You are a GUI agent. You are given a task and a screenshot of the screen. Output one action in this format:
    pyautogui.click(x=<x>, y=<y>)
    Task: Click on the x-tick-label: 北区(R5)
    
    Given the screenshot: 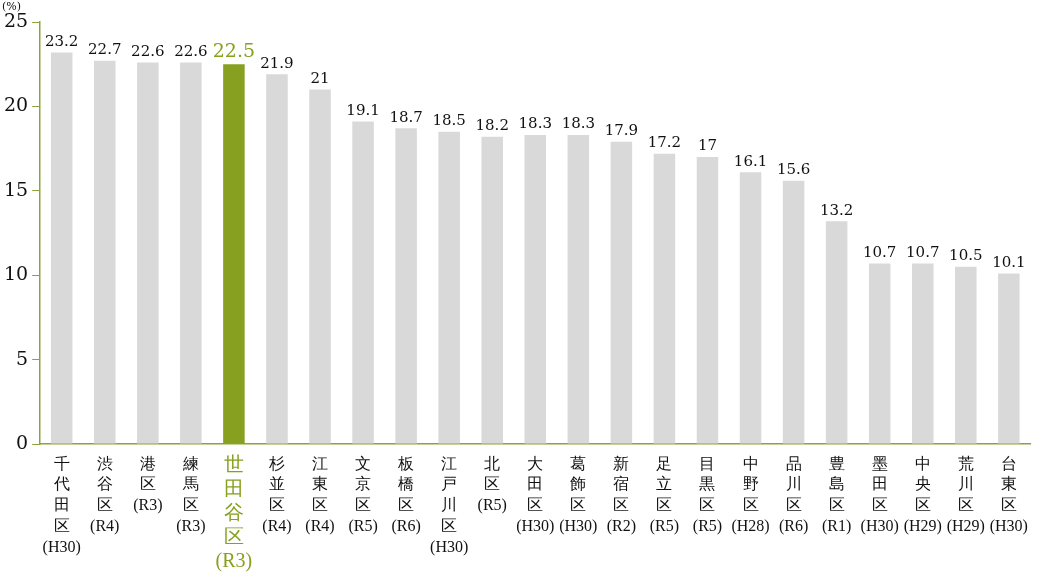 What is the action you would take?
    pyautogui.click(x=492, y=484)
    